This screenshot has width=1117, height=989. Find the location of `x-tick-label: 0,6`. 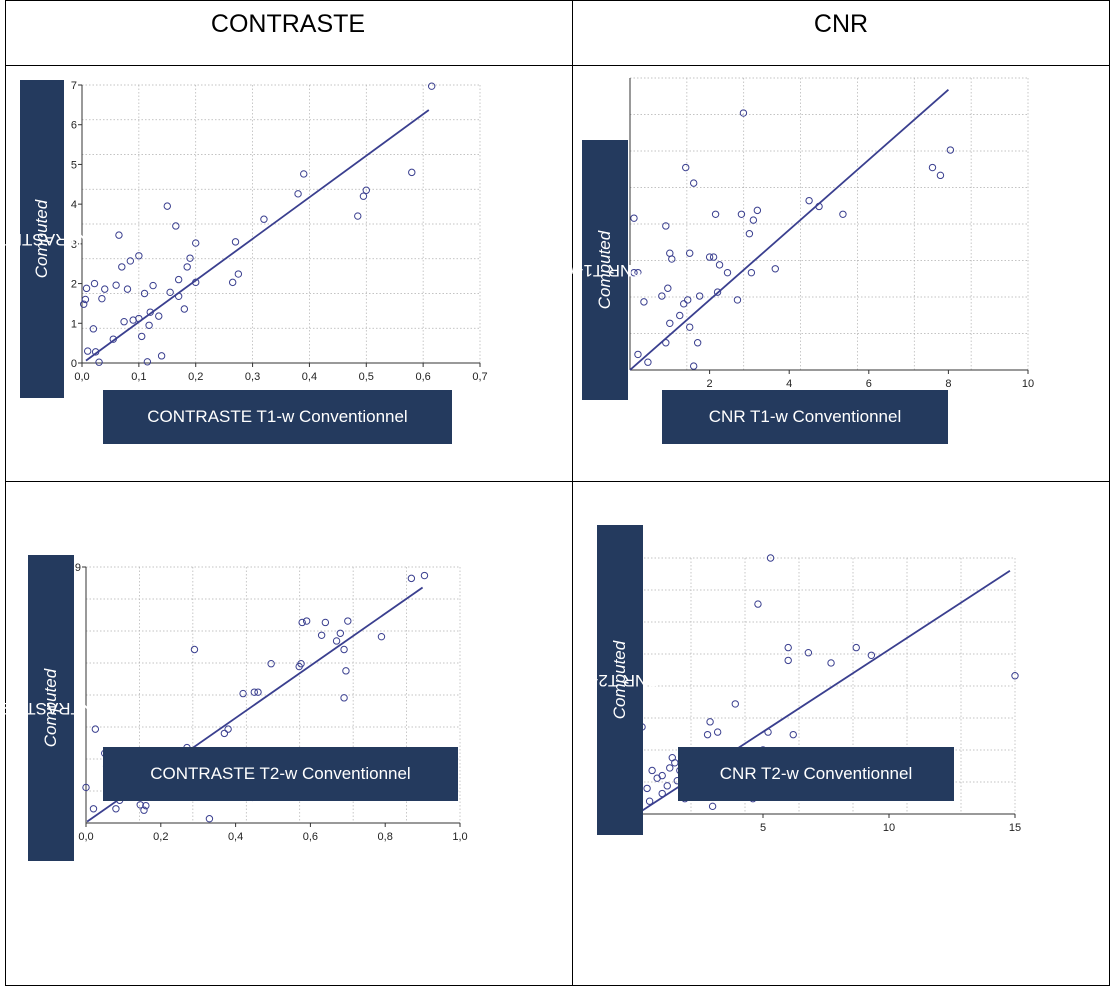

x-tick-label: 0,6 is located at coordinates (422, 377).